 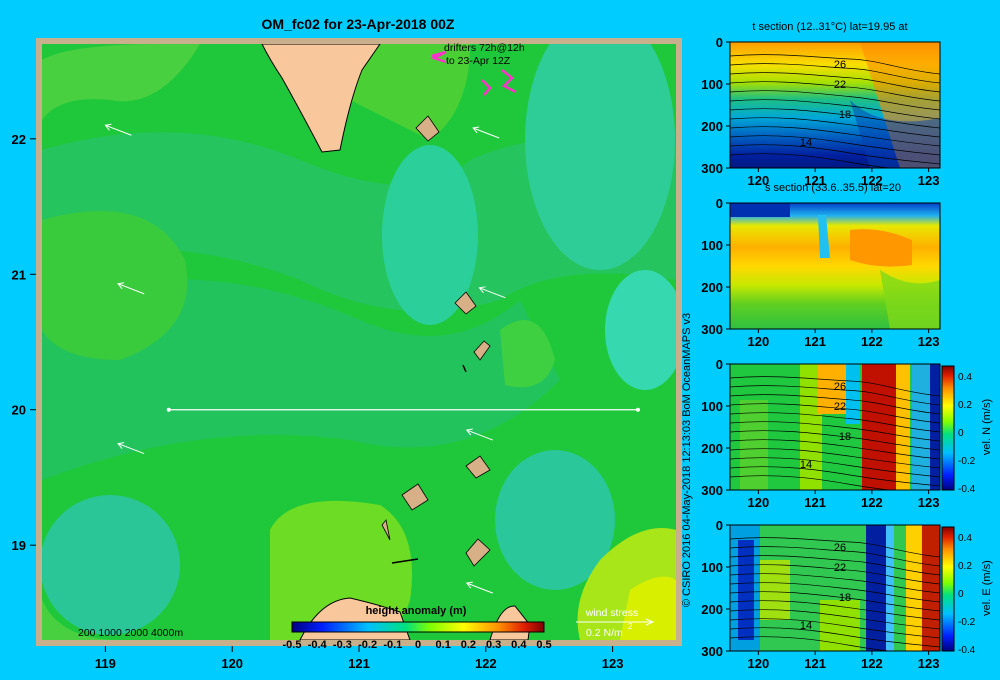 I want to click on colorbar-tick-label: -0.5, so click(x=292, y=645).